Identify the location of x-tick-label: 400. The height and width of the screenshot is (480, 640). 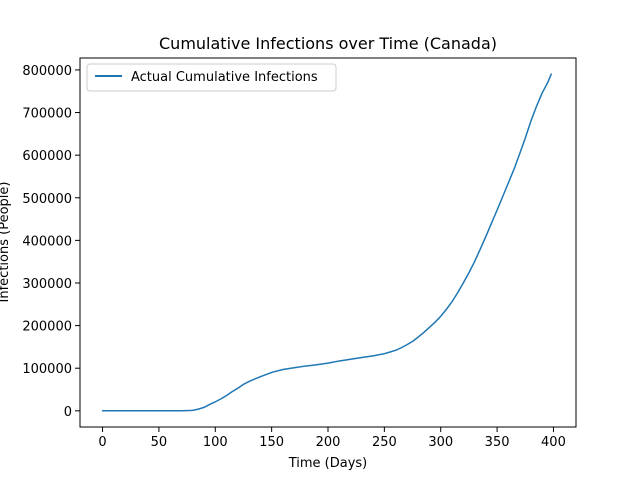
(553, 442).